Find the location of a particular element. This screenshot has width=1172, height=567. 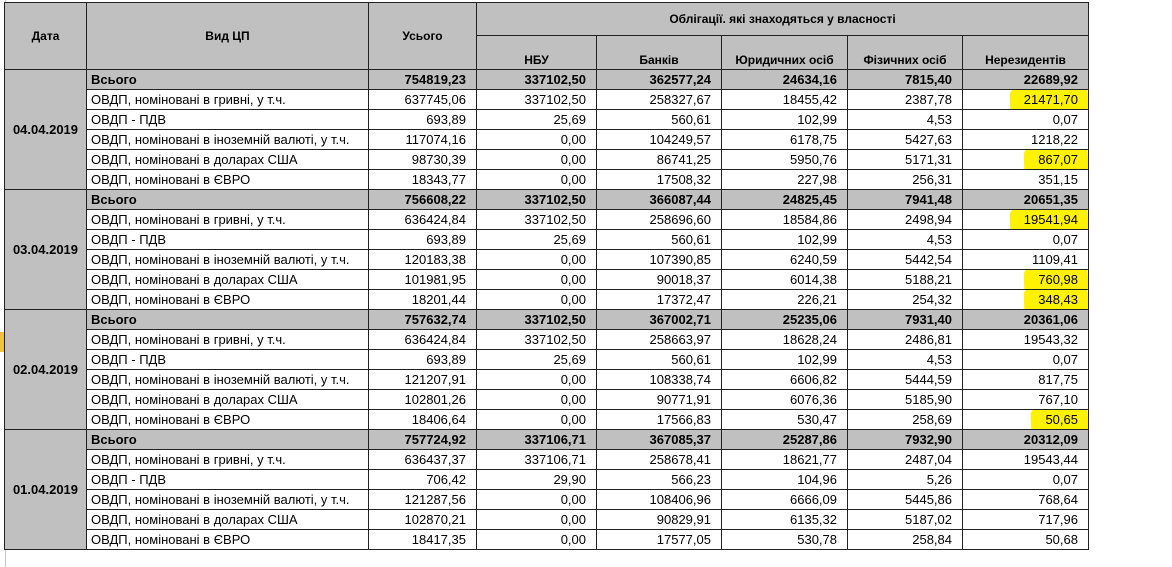

date-cell: 02.04.2019 is located at coordinates (45, 369).